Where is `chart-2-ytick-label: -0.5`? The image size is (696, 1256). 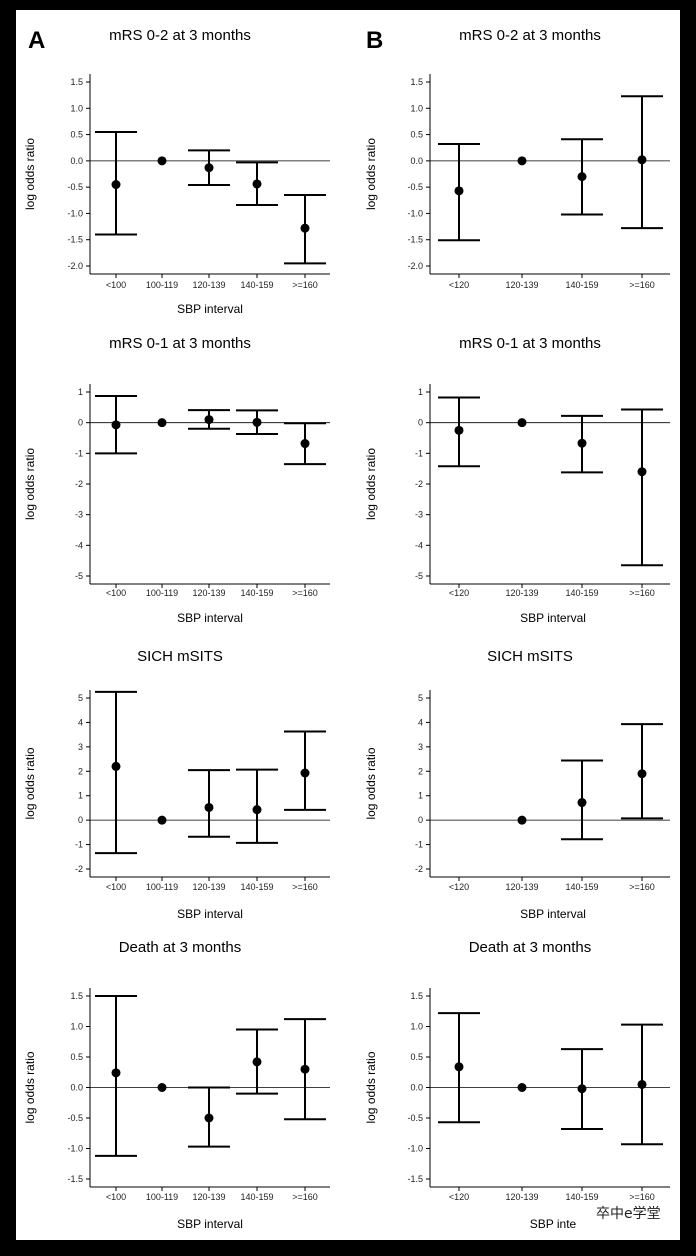 chart-2-ytick-label: -0.5 is located at coordinates (415, 187).